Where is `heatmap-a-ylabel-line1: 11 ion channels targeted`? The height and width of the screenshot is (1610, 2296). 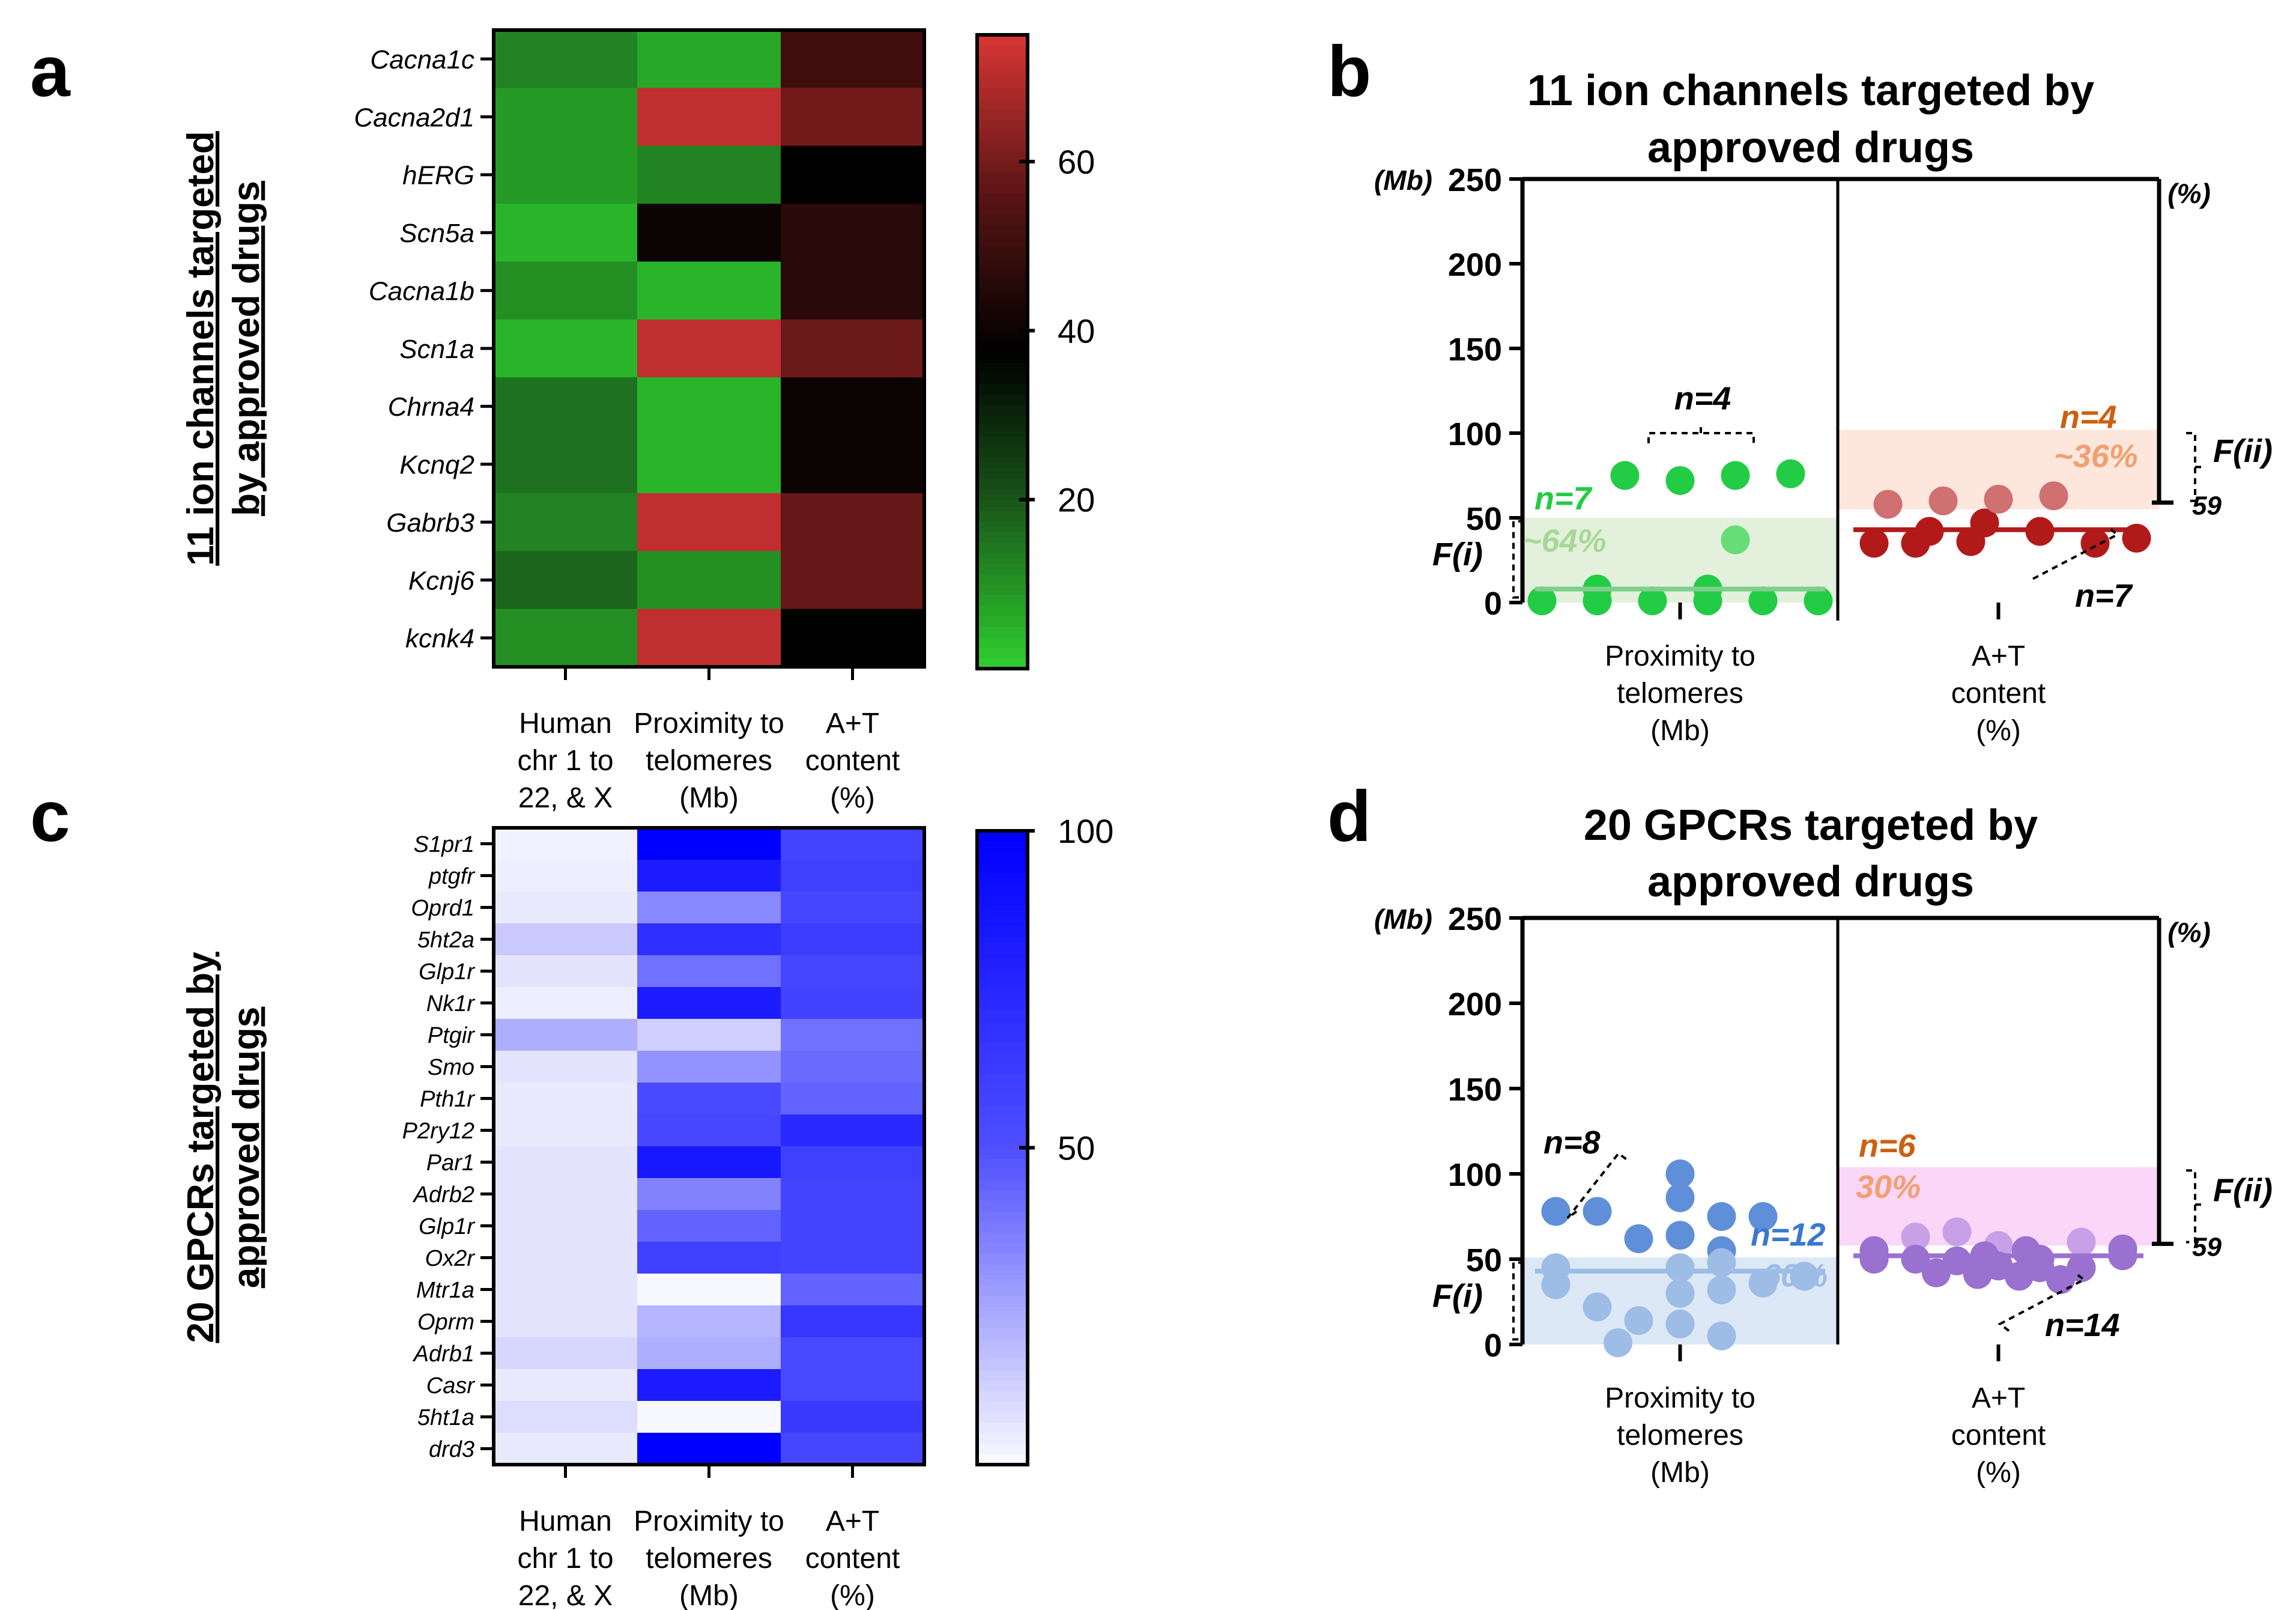 heatmap-a-ylabel-line1: 11 ion channels targeted is located at coordinates (201, 349).